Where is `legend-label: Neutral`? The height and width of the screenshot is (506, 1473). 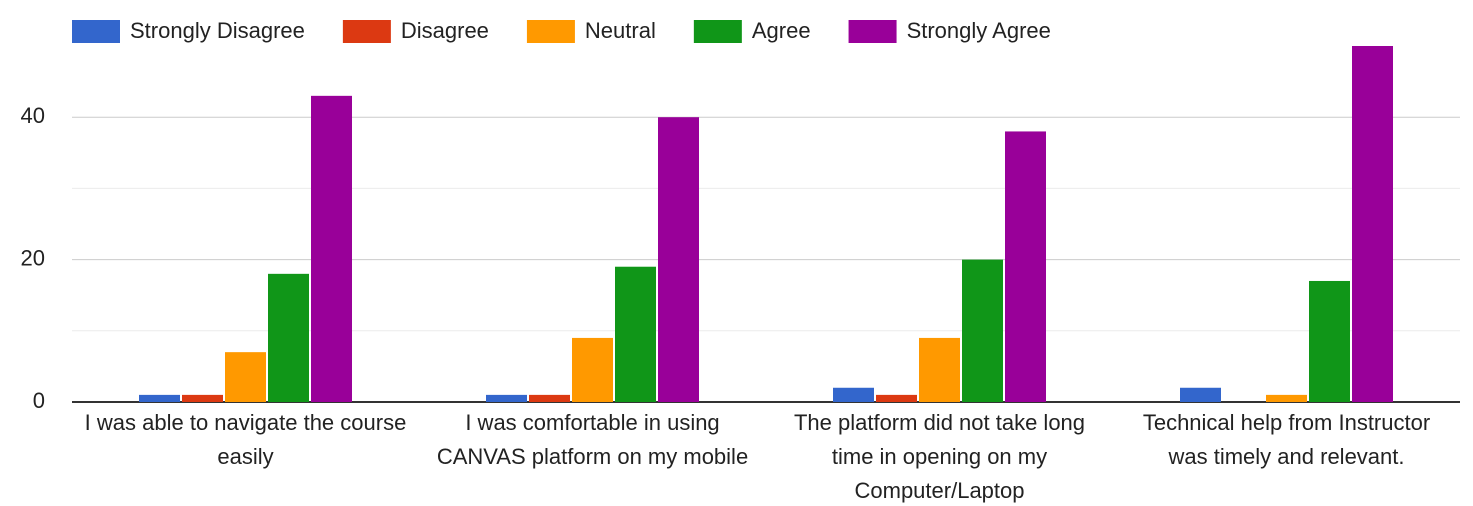
legend-label: Neutral is located at coordinates (620, 30).